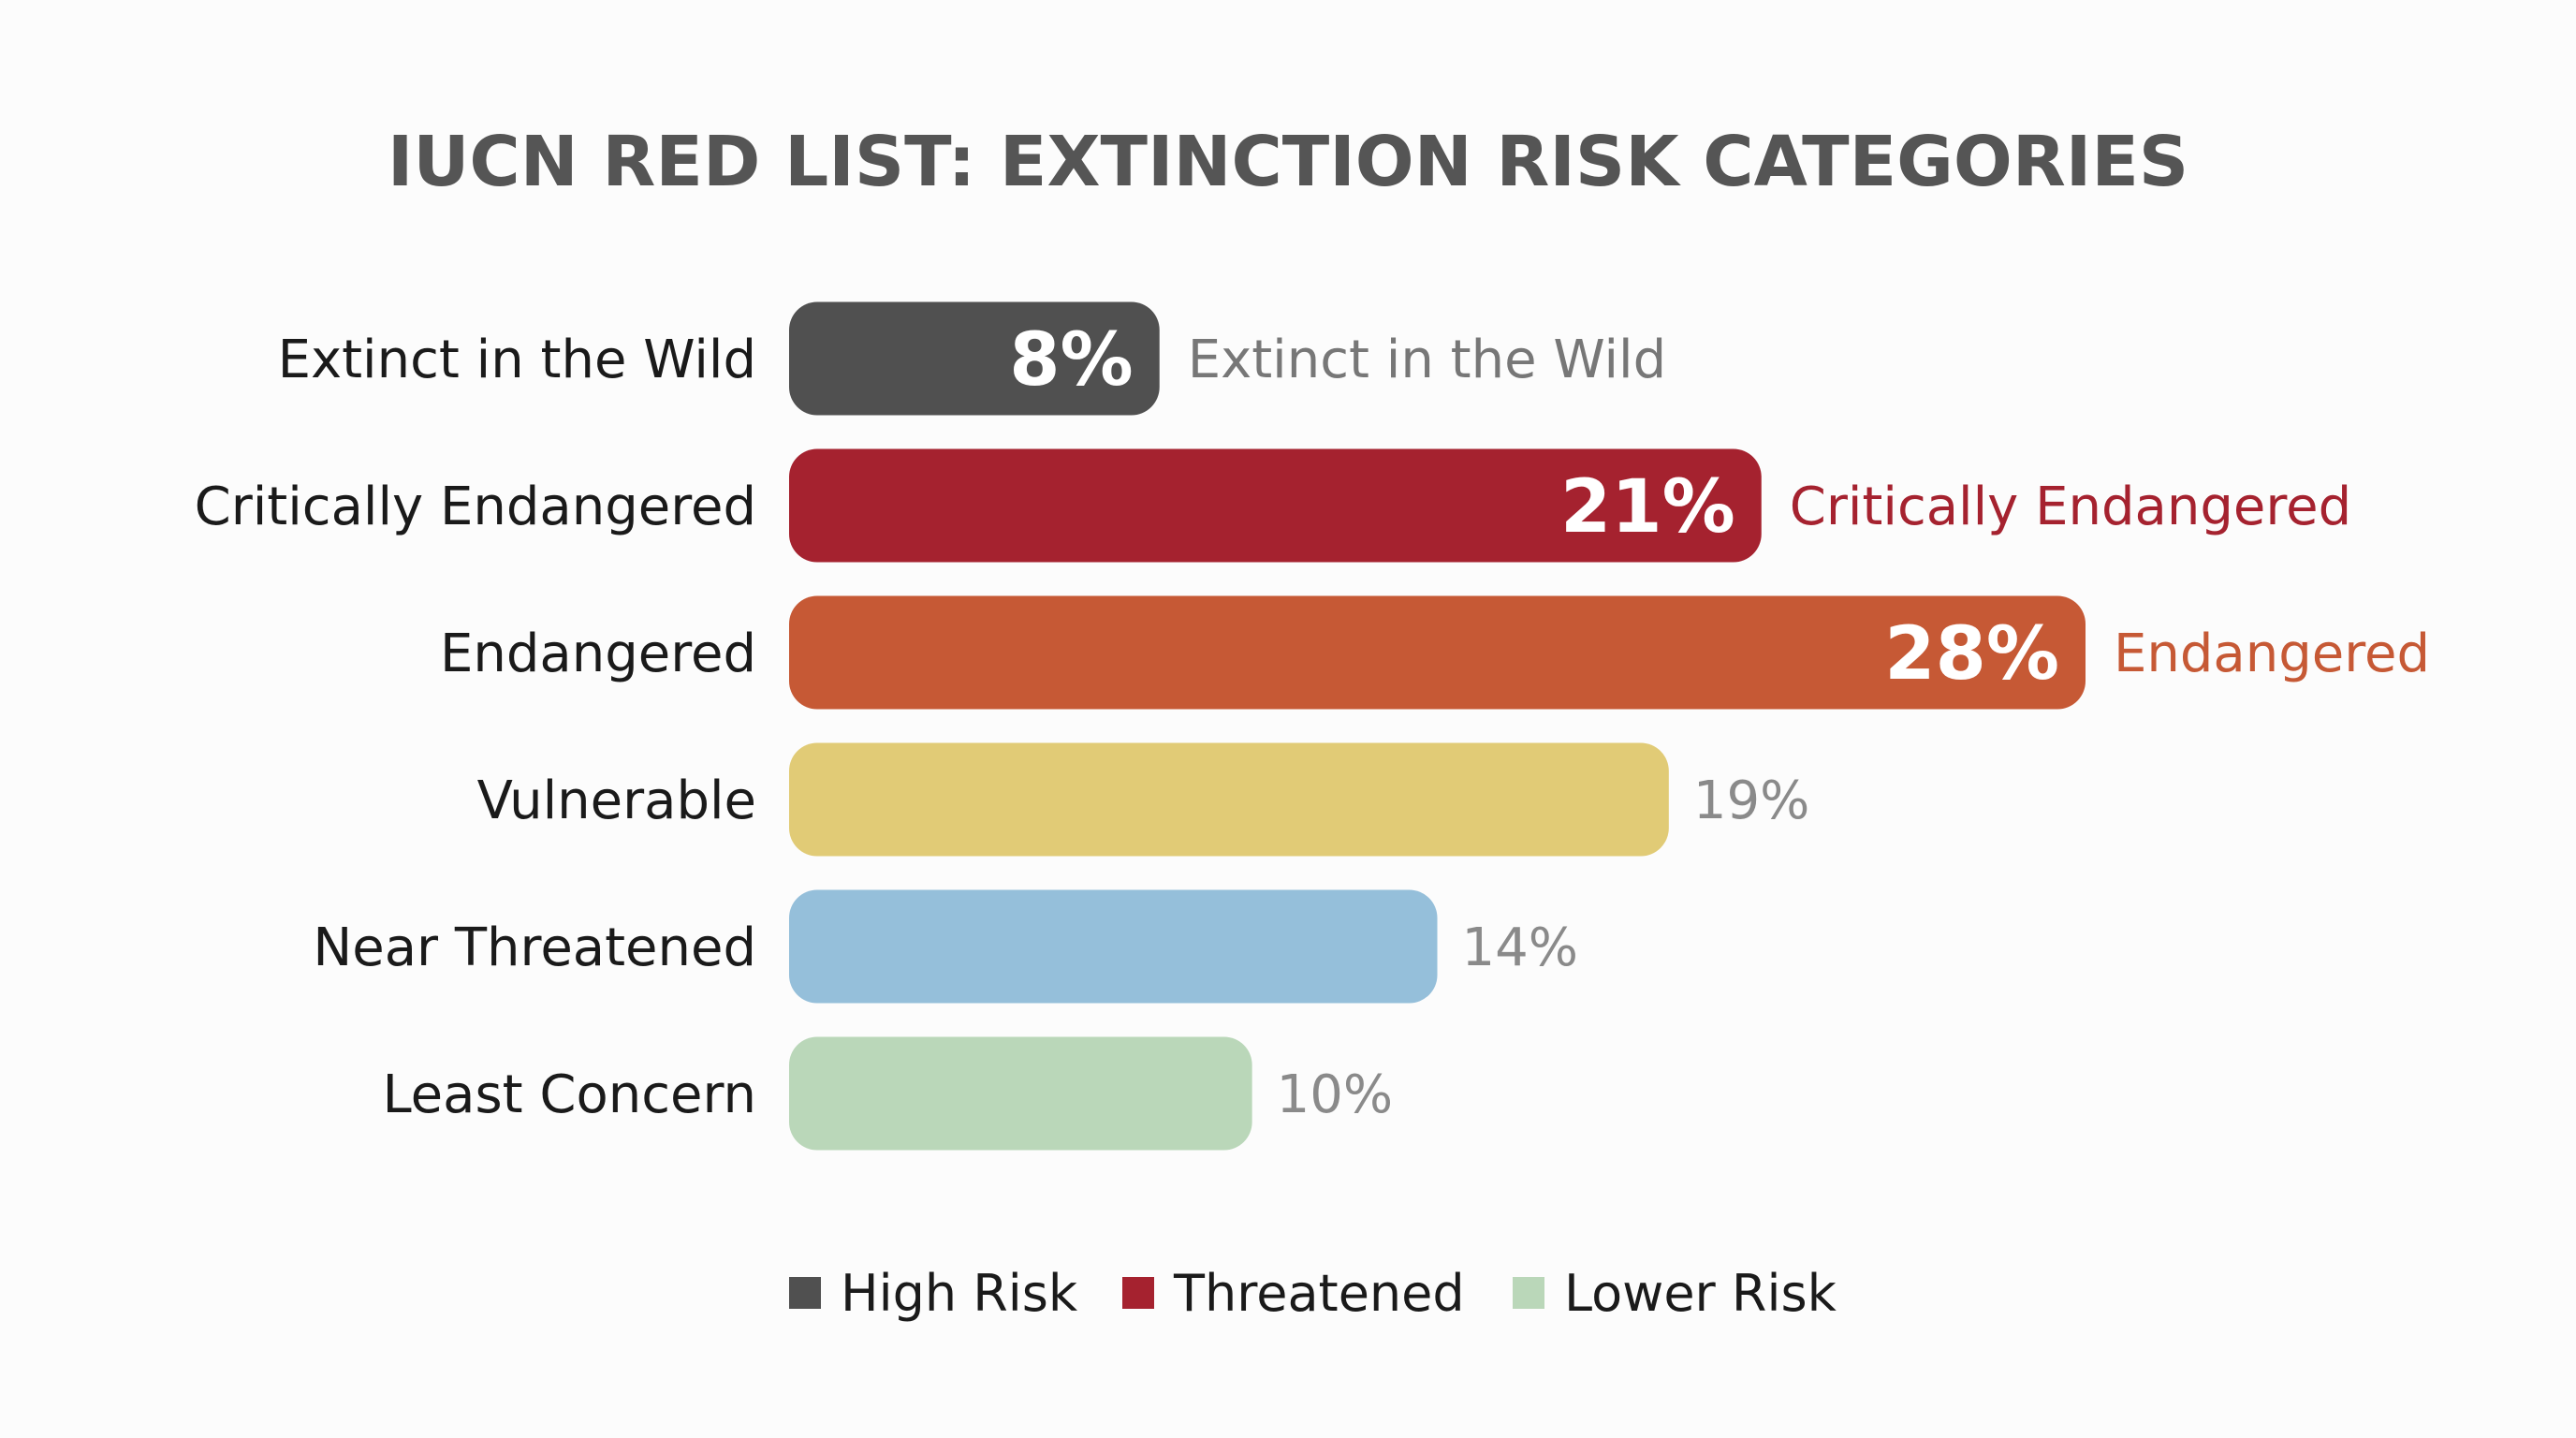 This screenshot has width=2576, height=1438. I want to click on category-label-endangered: Endangered, so click(598, 654).